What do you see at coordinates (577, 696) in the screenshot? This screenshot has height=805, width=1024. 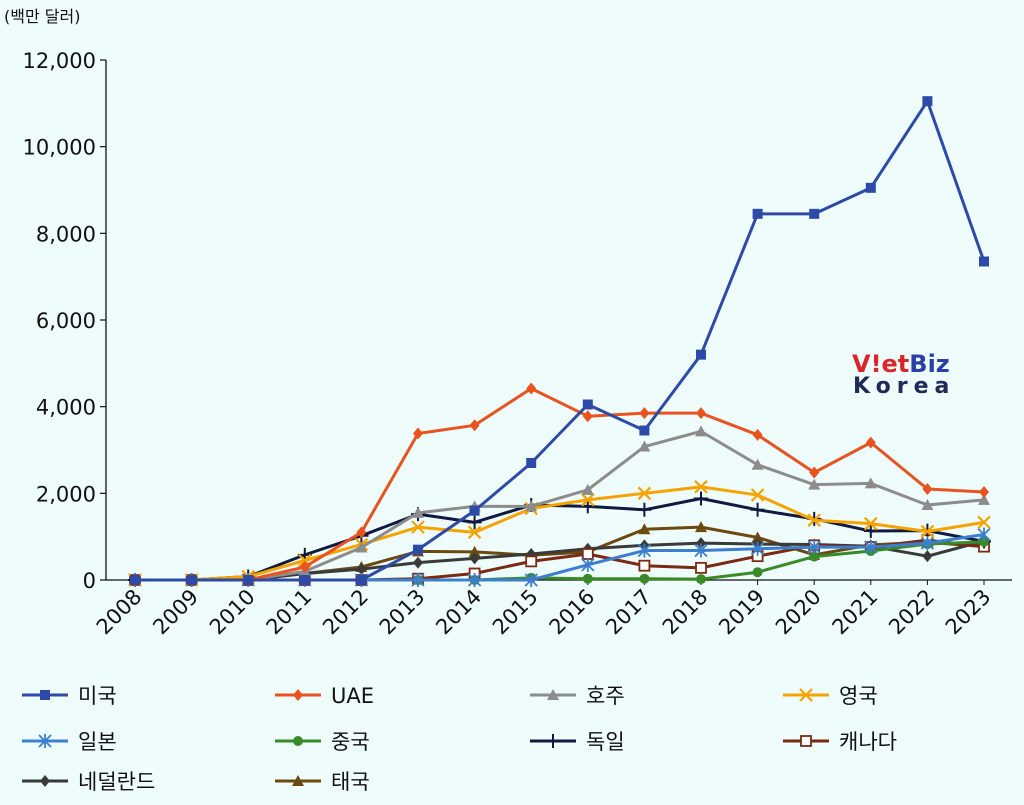 I see `legend-item: 호주` at bounding box center [577, 696].